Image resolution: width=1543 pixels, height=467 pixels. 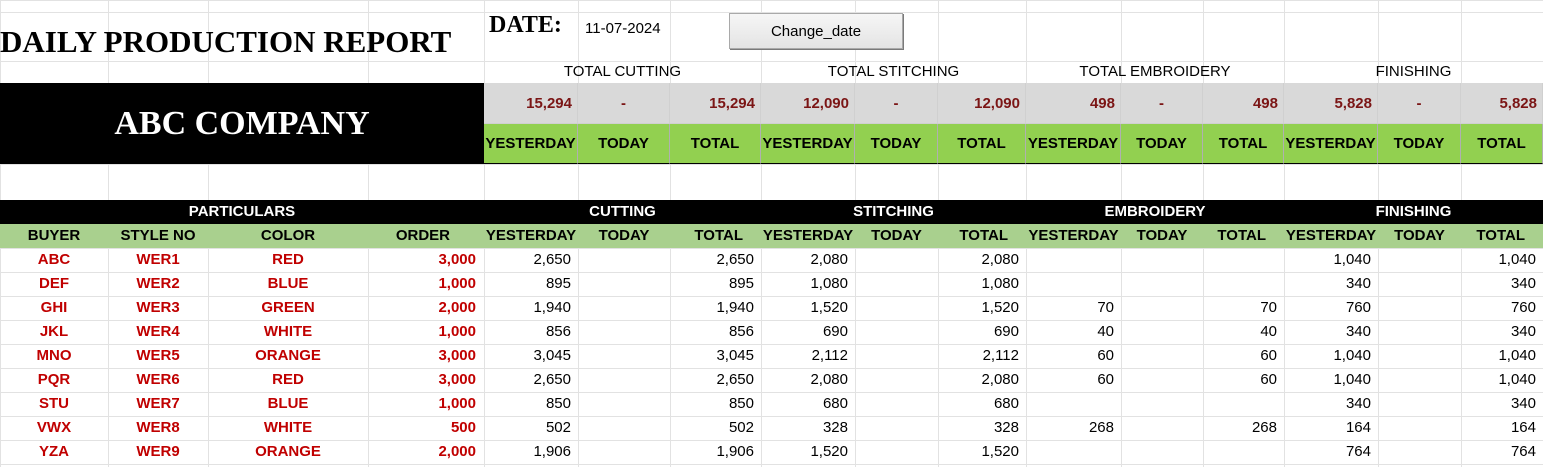 I want to click on value-cell-st_y: 2,112, so click(x=829, y=355).